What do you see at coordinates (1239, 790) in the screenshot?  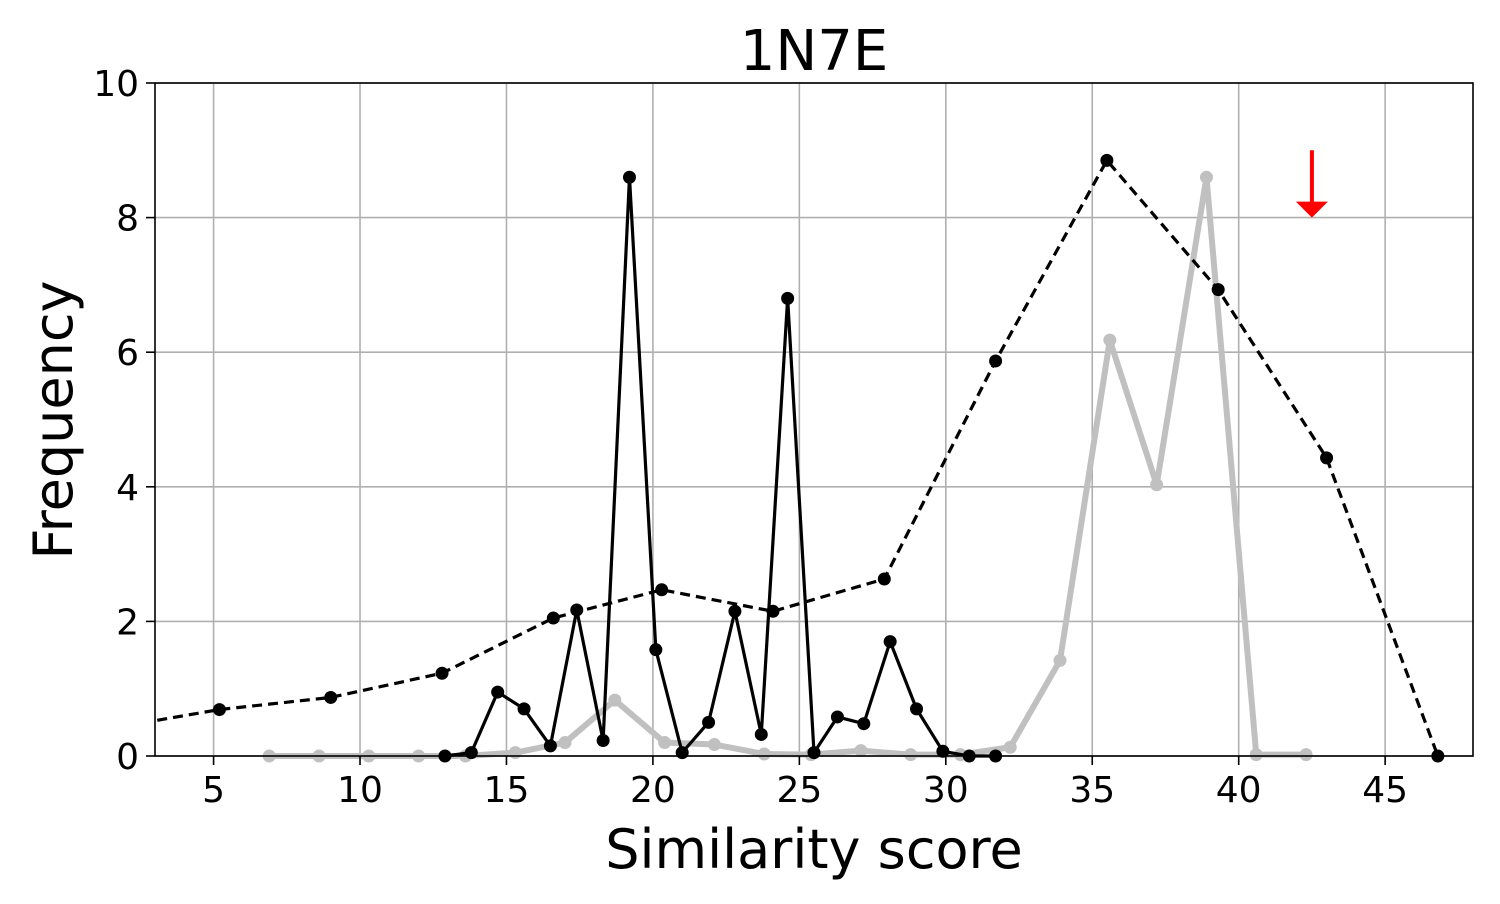 I see `x-tick-label: 40` at bounding box center [1239, 790].